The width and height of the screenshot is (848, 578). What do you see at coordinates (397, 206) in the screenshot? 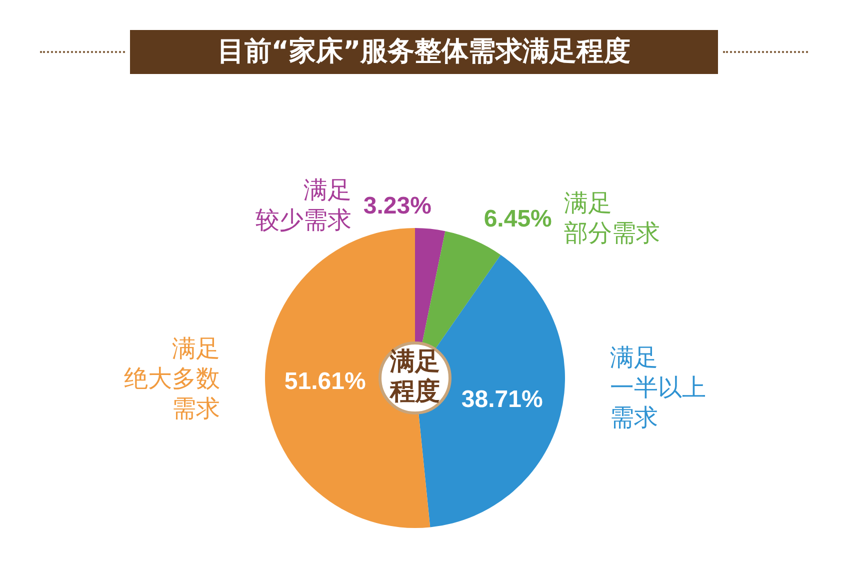
I see `data-label: 3.23%` at bounding box center [397, 206].